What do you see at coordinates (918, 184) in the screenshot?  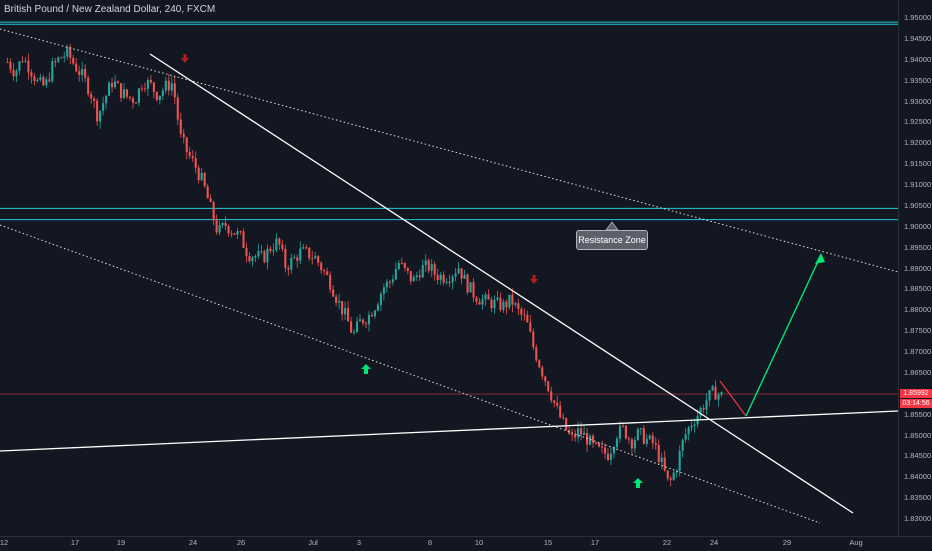 I see `price-tick: 1.91000` at bounding box center [918, 184].